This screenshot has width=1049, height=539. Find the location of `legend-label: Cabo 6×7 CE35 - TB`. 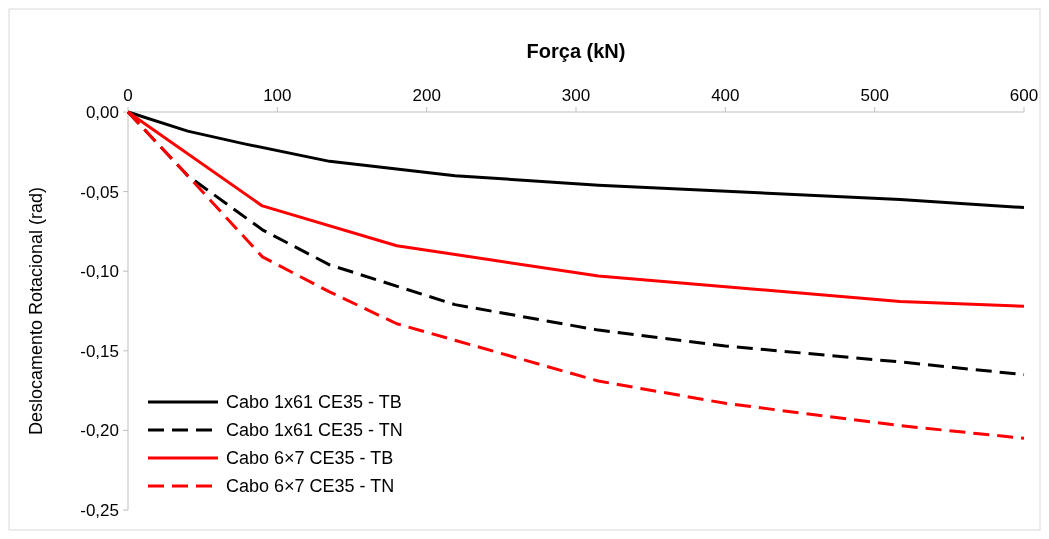

legend-label: Cabo 6×7 CE35 - TB is located at coordinates (310, 458).